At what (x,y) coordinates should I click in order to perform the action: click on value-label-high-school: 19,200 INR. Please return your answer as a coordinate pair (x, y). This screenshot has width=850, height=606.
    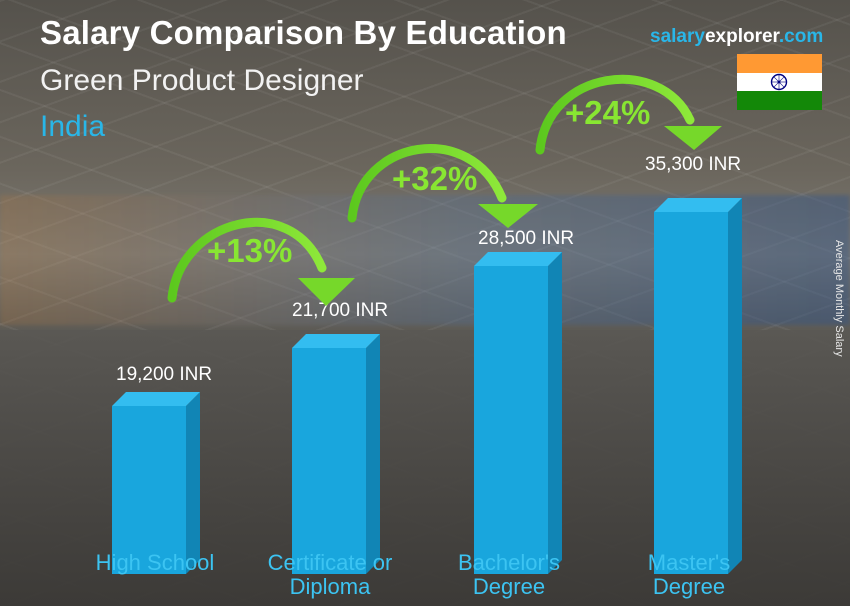
    Looking at the image, I should click on (164, 374).